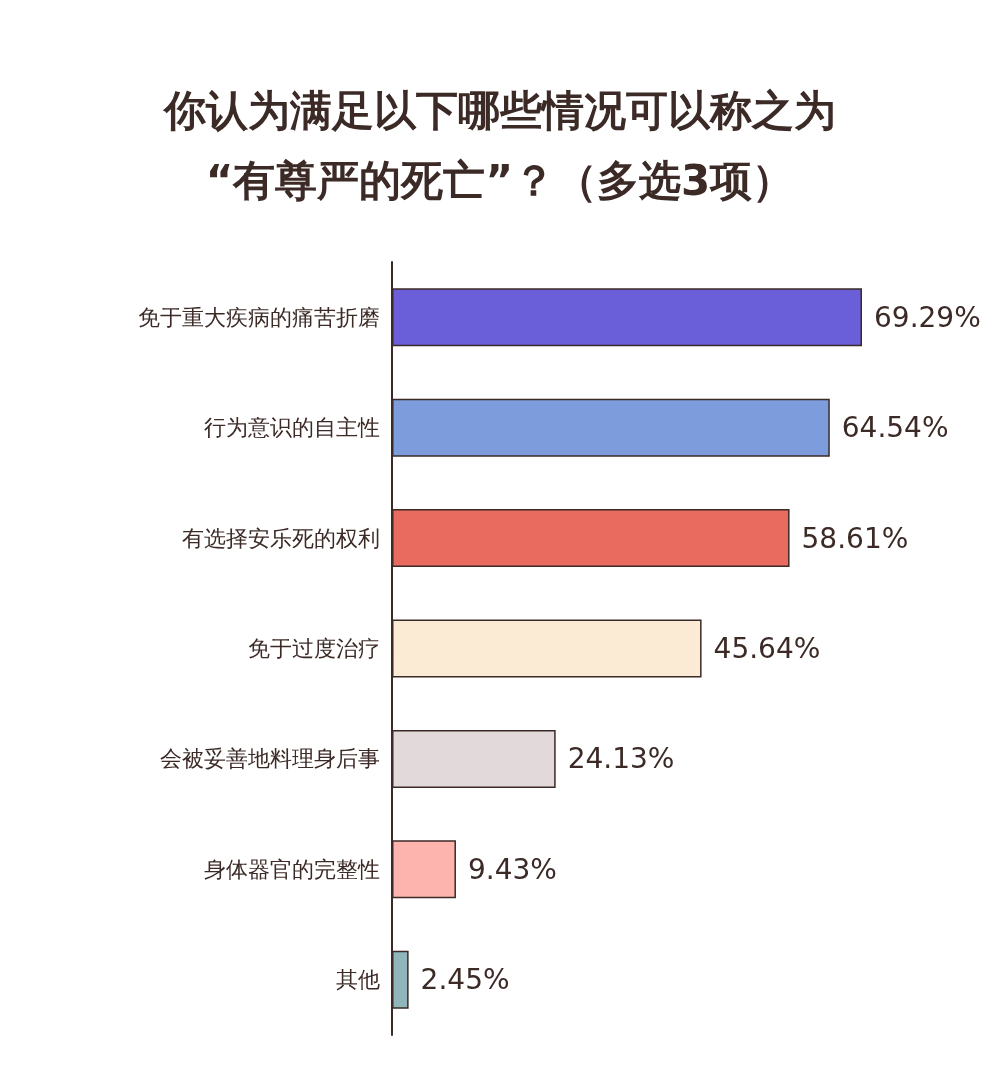  What do you see at coordinates (358, 980) in the screenshot?
I see `y-tick-label: 其他` at bounding box center [358, 980].